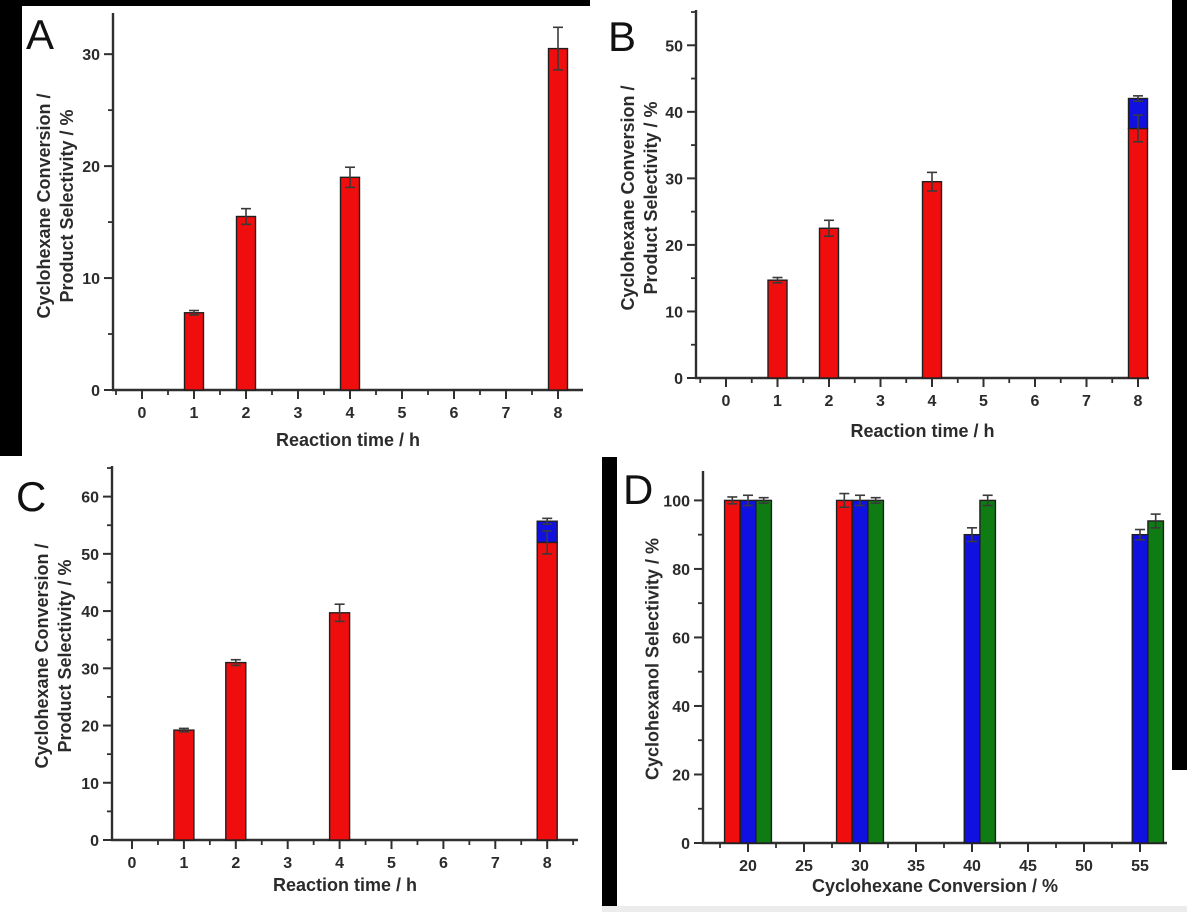 This screenshot has height=912, width=1187. I want to click on panel-c-x-axis-label: Reaction time / h, so click(345, 885).